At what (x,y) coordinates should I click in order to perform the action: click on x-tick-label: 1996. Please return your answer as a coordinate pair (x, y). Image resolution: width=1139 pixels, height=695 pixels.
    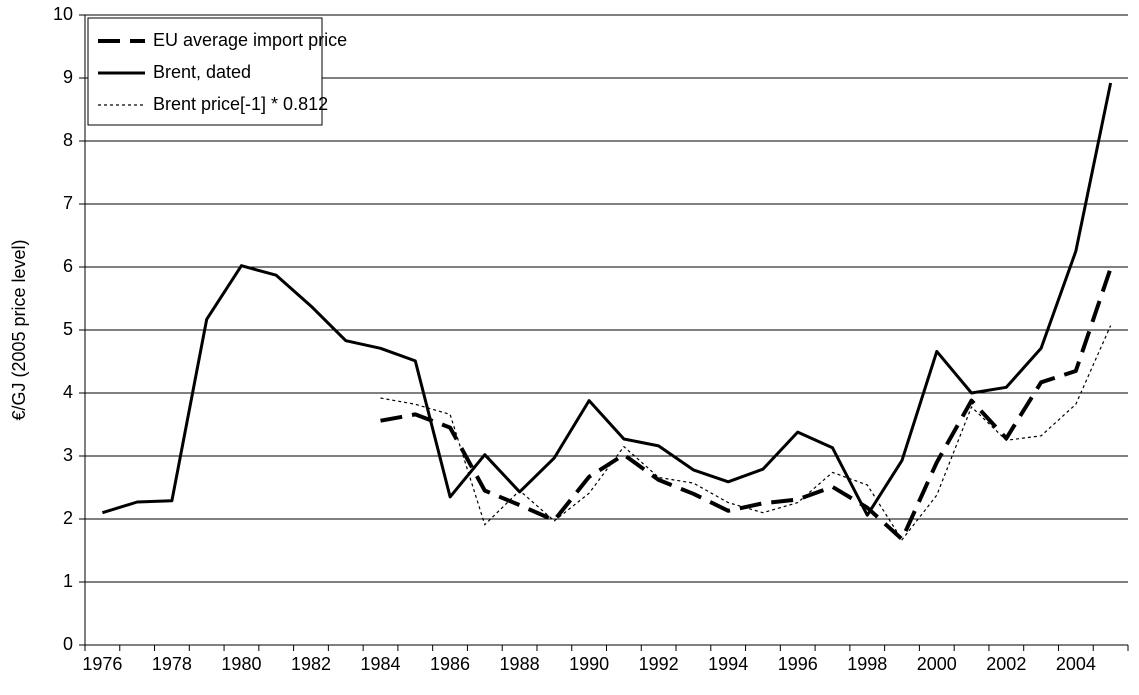
    Looking at the image, I should click on (798, 664).